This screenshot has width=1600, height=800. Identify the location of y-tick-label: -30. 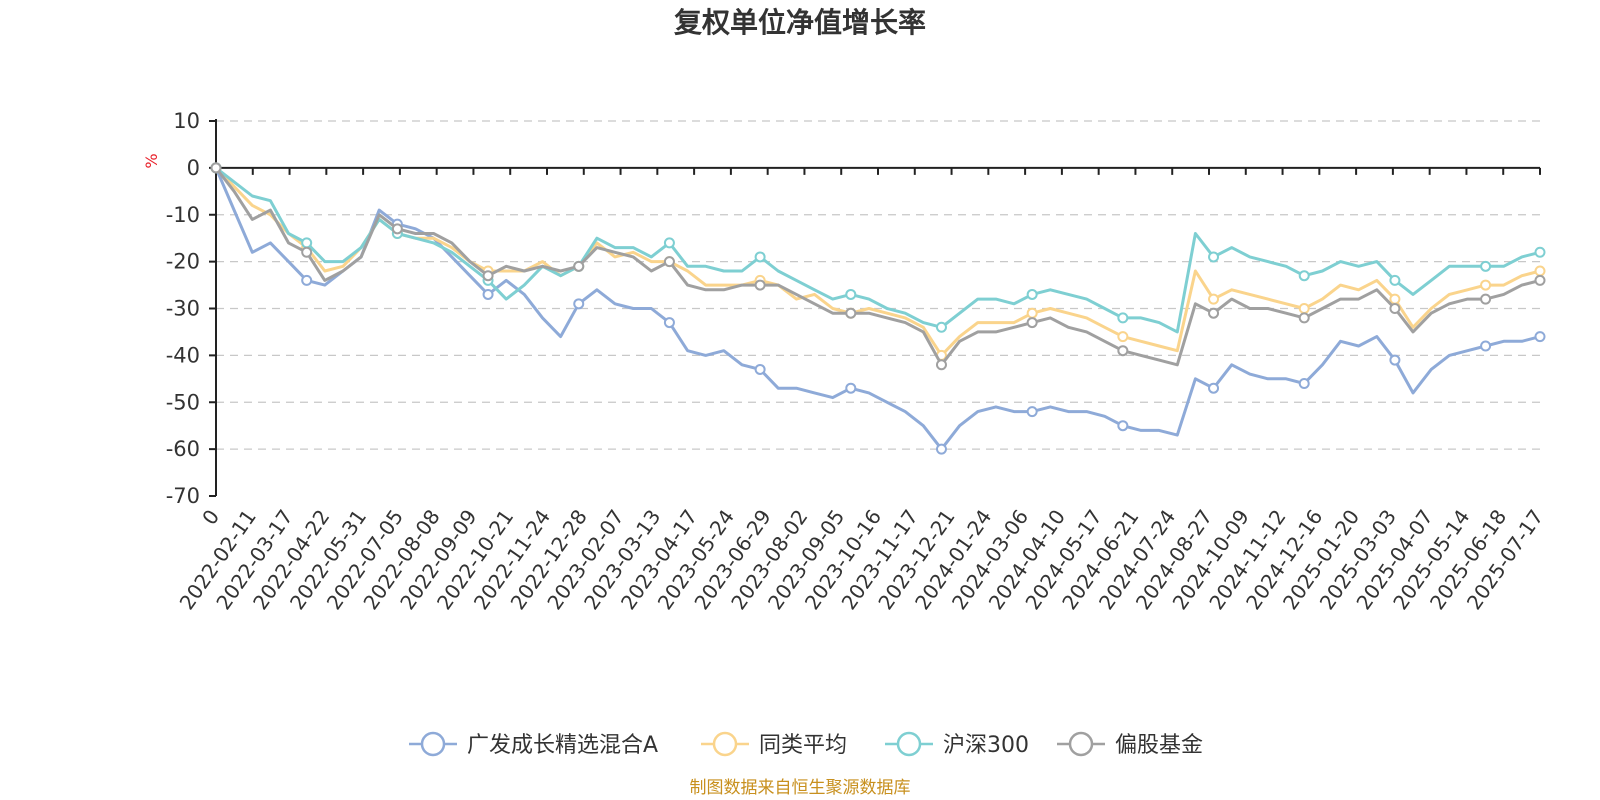
(183, 309).